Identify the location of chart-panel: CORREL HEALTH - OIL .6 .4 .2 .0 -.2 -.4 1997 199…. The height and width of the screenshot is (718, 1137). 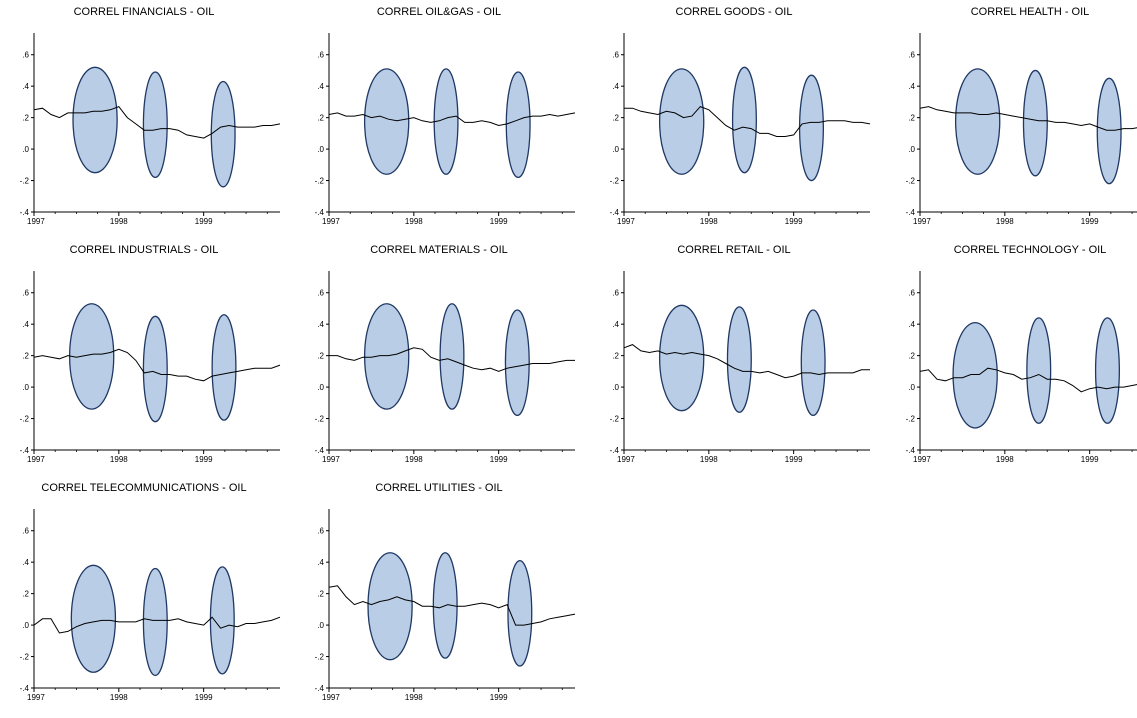
(1013, 124).